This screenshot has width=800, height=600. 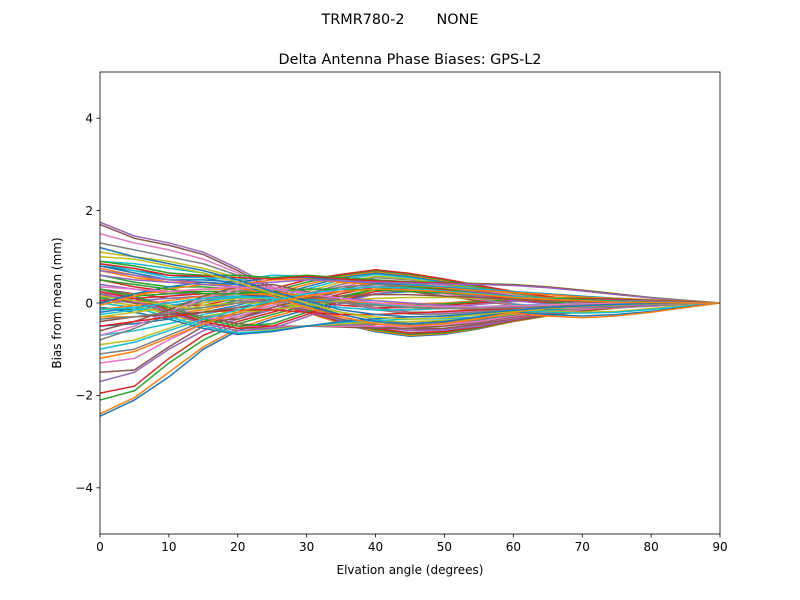 What do you see at coordinates (719, 547) in the screenshot?
I see `x-tick-label: 90` at bounding box center [719, 547].